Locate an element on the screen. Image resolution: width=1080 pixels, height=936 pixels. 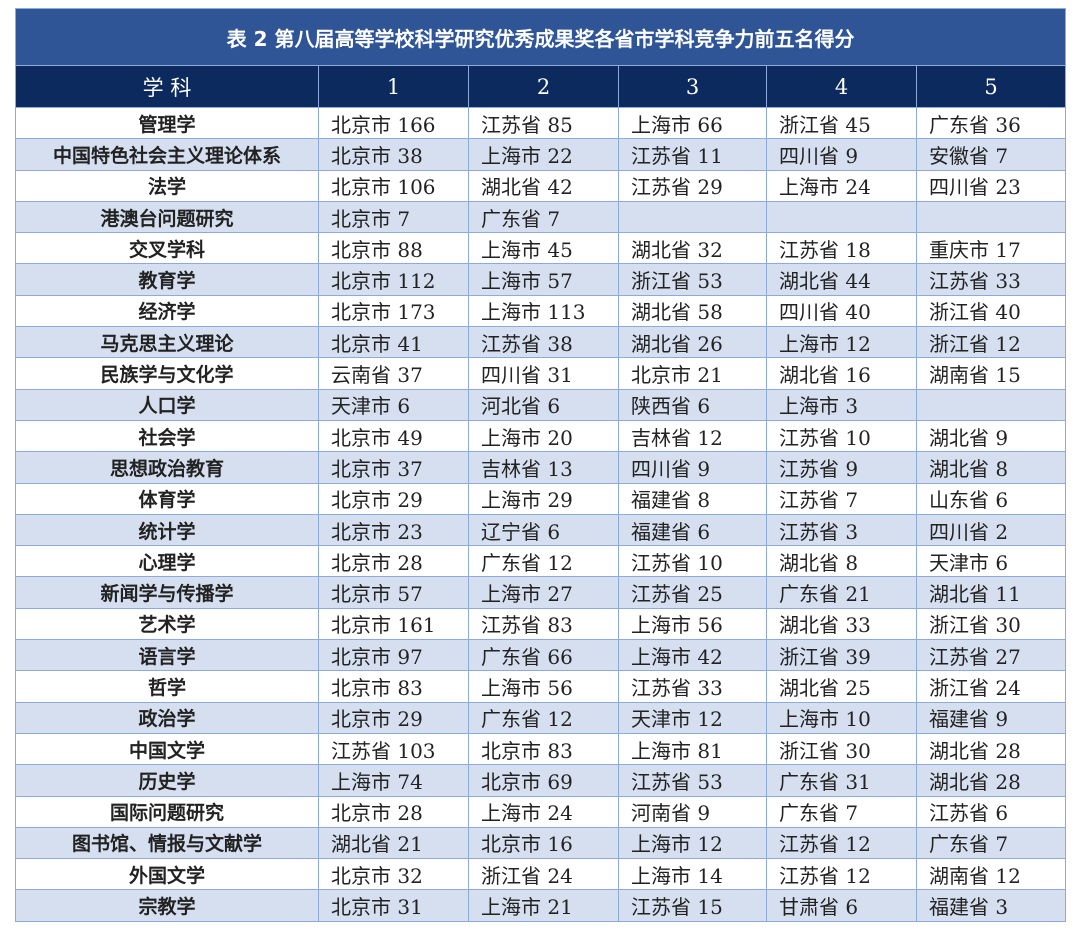
rank-1-cell: 北京市 32 is located at coordinates (393, 874).